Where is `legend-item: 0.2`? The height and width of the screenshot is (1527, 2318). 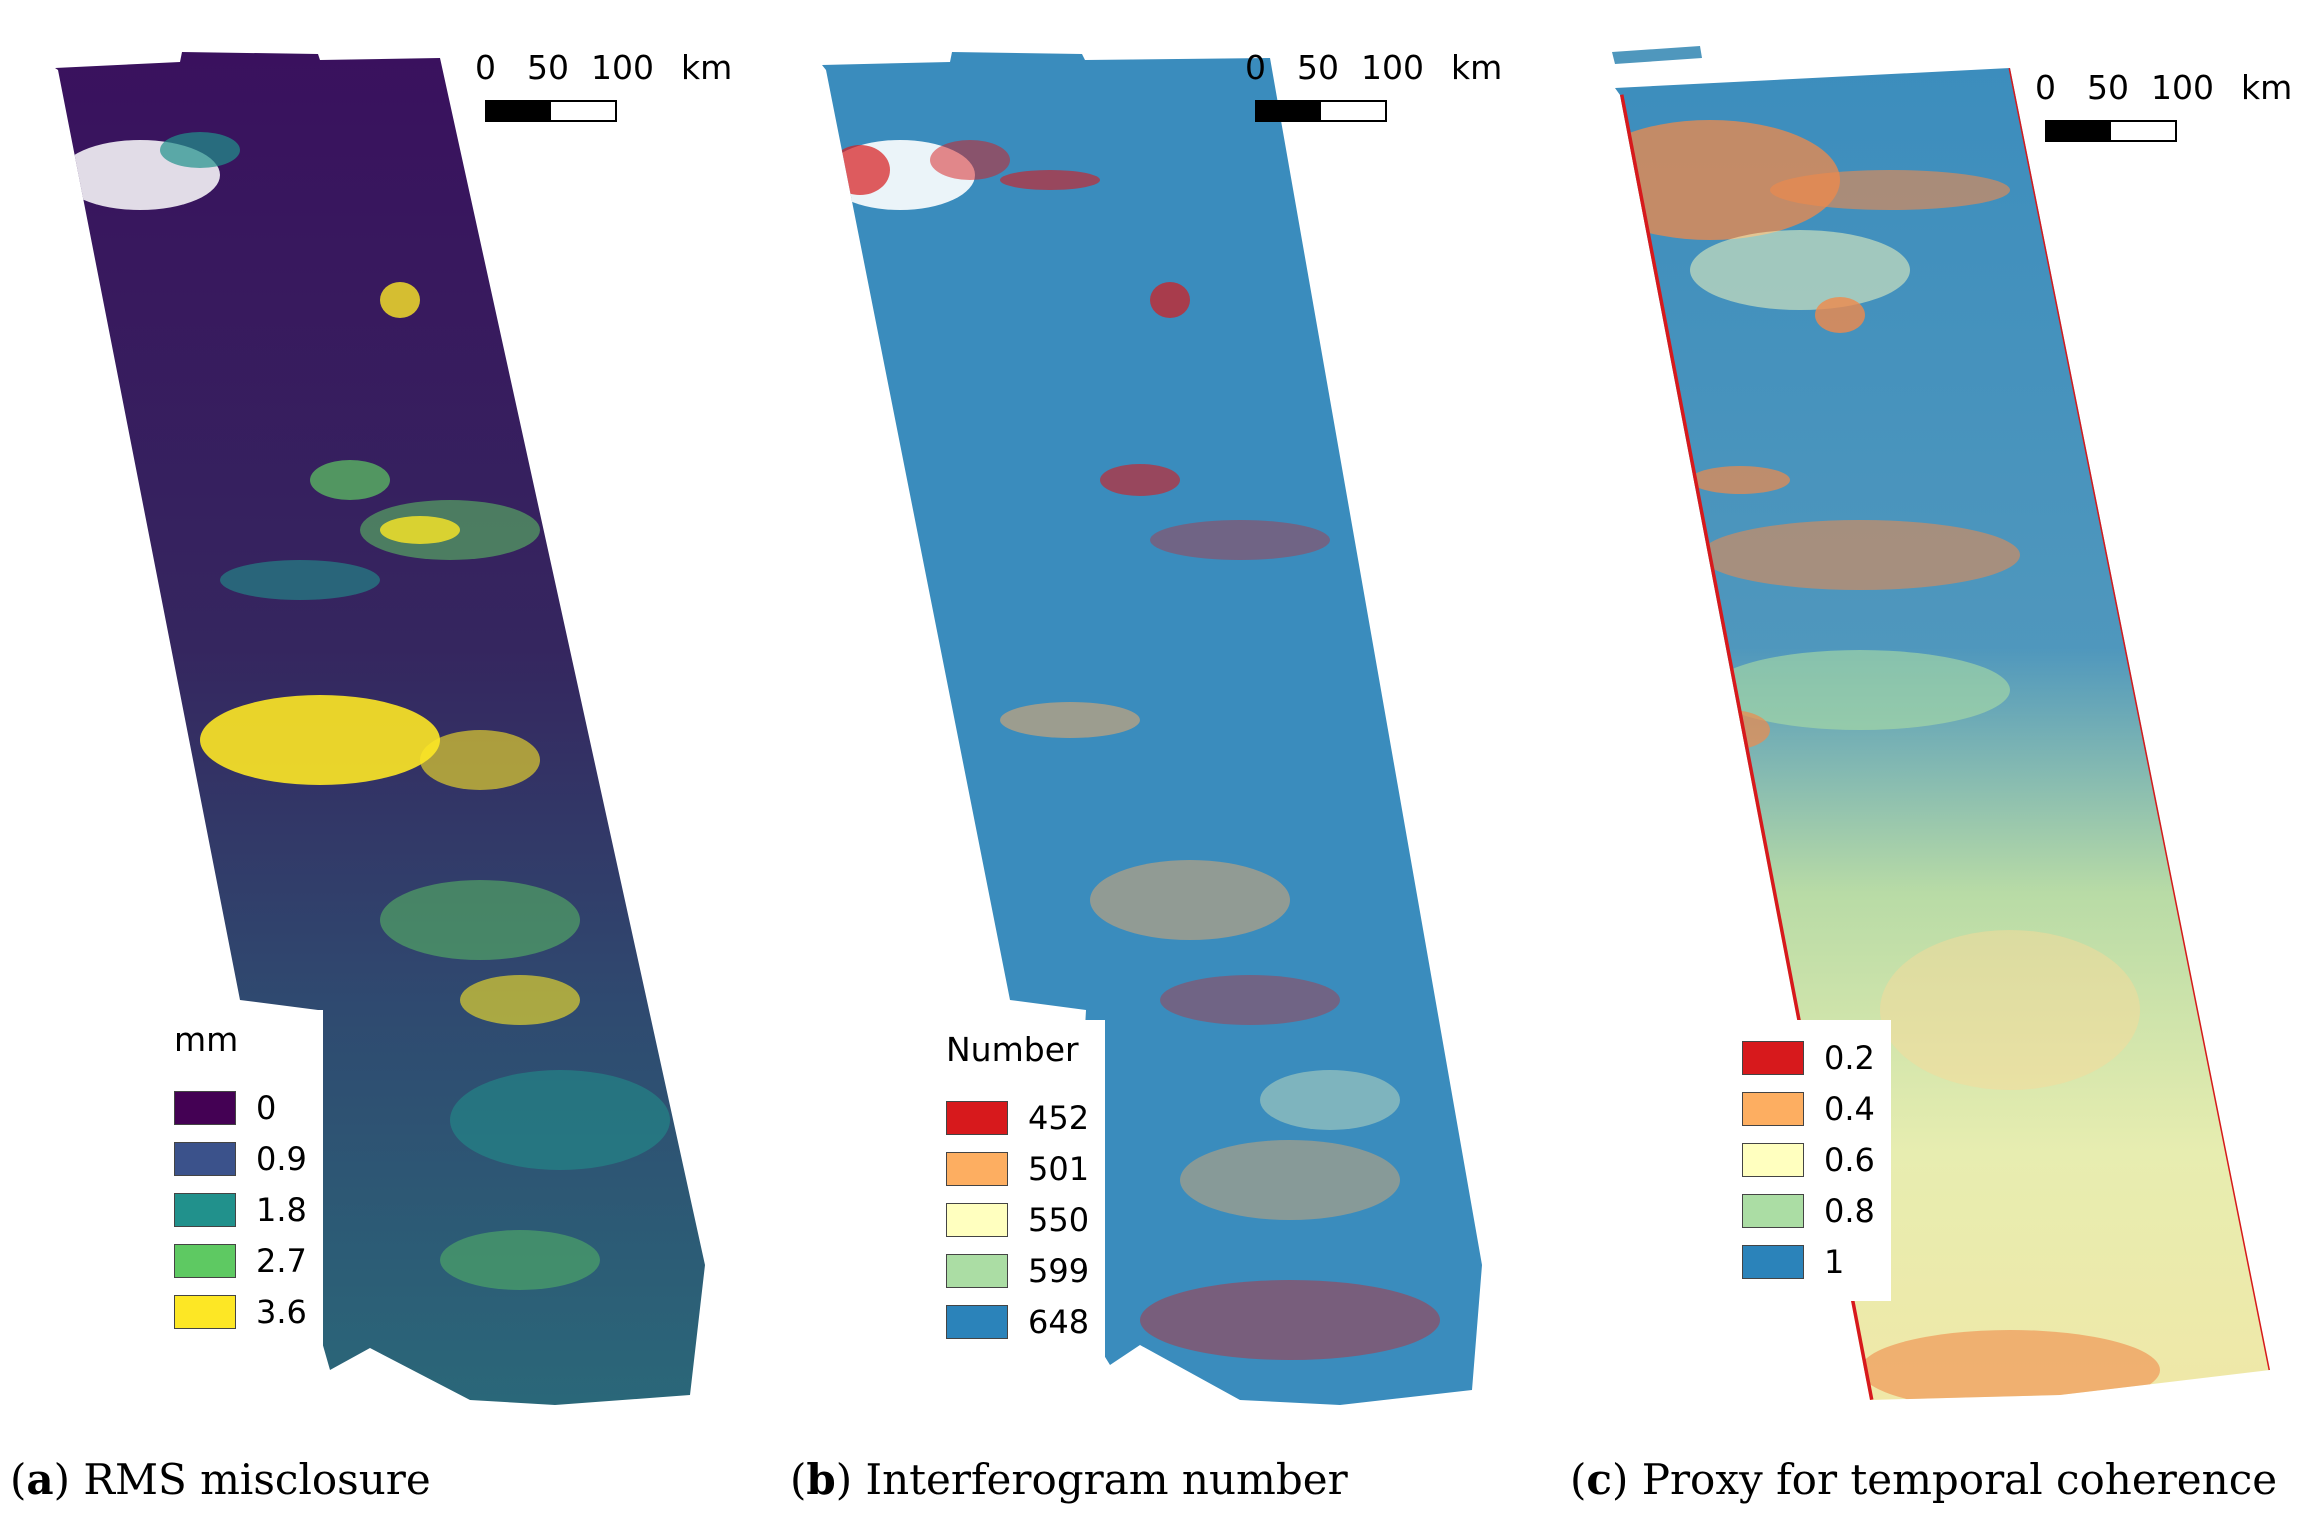
legend-item: 0.2 is located at coordinates (1808, 1057).